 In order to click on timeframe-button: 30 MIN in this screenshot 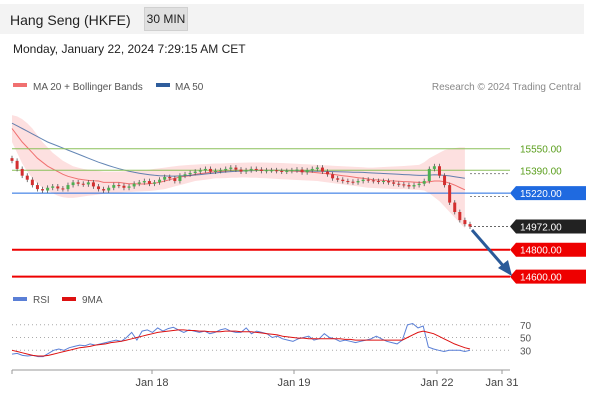, I will do `click(166, 19)`.